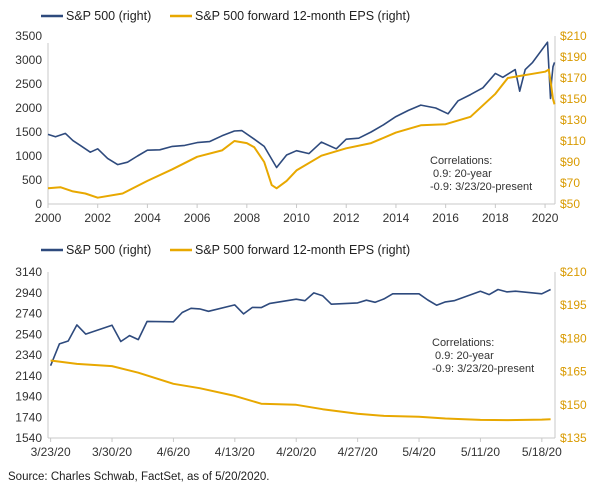 The height and width of the screenshot is (493, 600). What do you see at coordinates (28, 120) in the screenshot?
I see `top-left-axis-ticks: 0 500 1000 1500 2000 2500 3000 3500` at bounding box center [28, 120].